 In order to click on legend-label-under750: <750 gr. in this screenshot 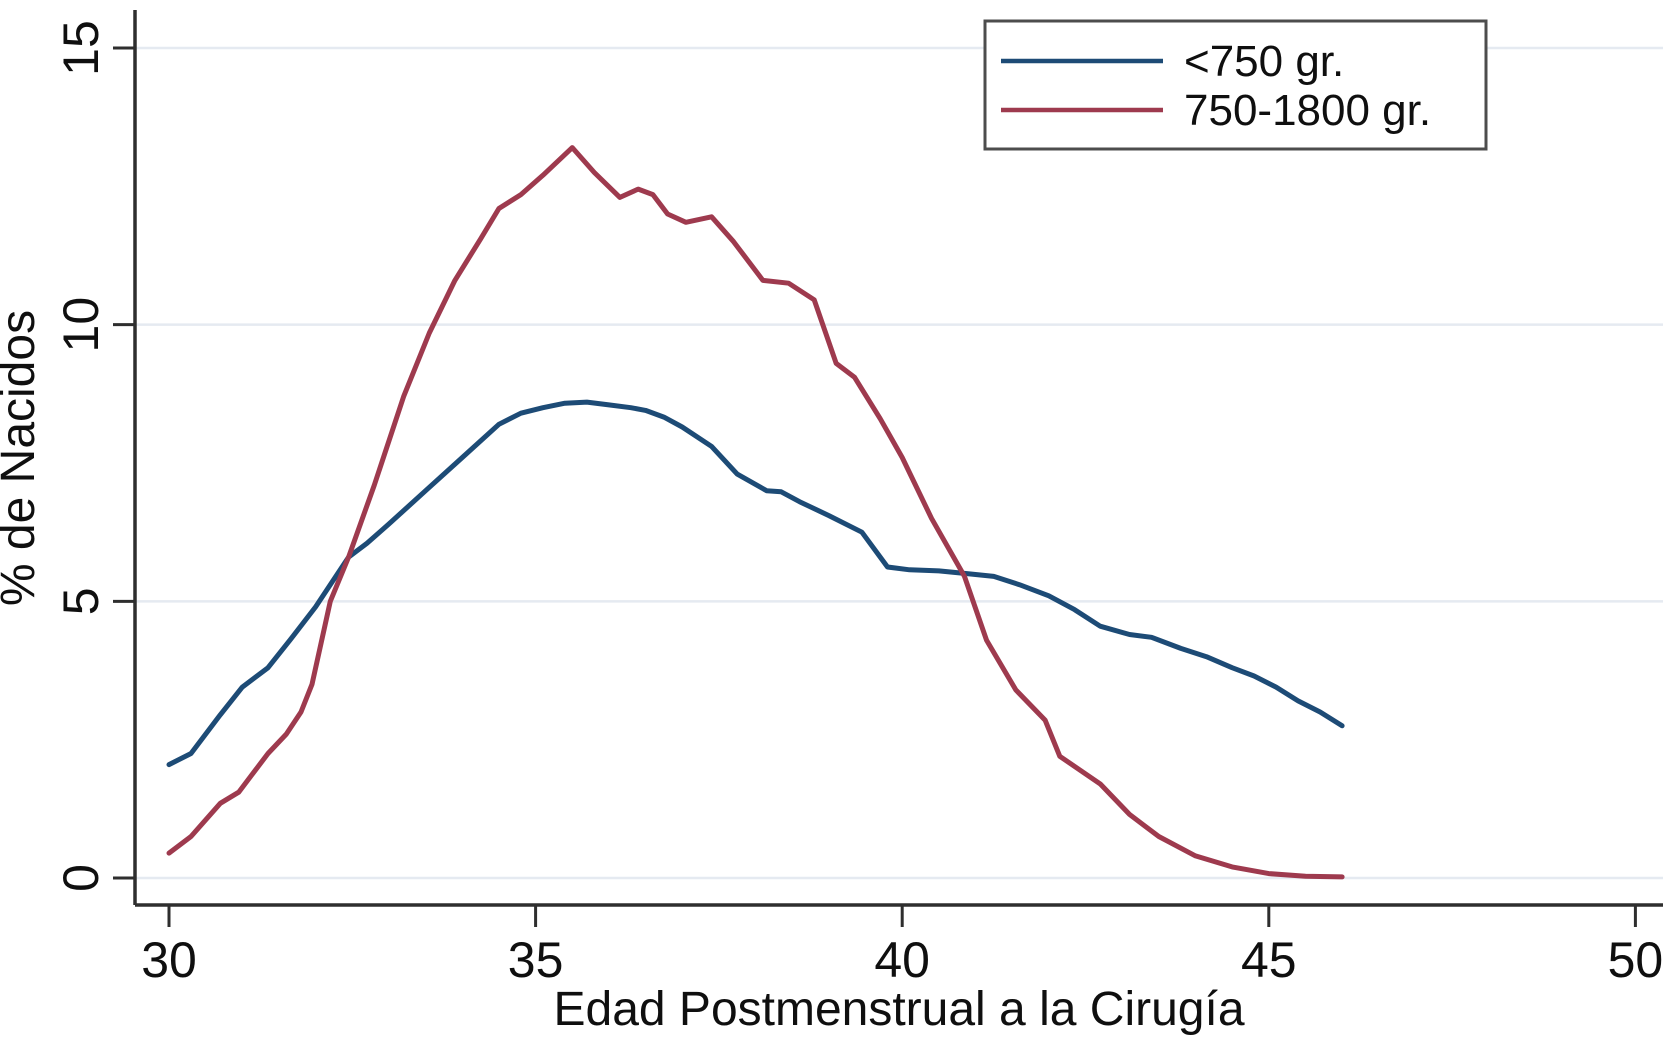, I will do `click(1264, 61)`.